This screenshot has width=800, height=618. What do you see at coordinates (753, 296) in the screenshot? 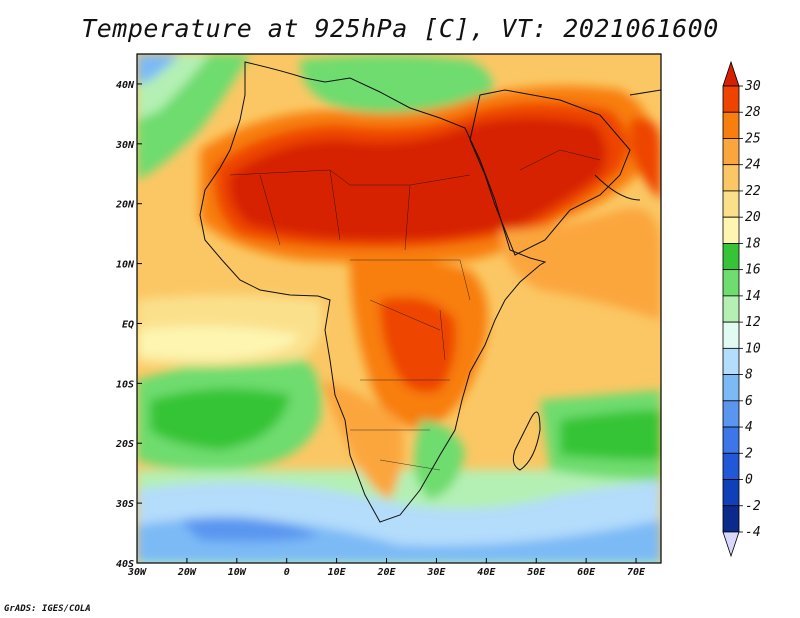
I see `colorbar-tick-label: 14` at bounding box center [753, 296].